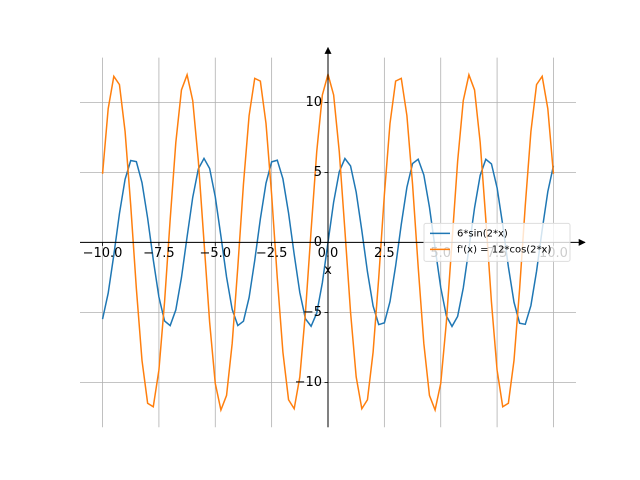 The height and width of the screenshot is (480, 640). Describe the element at coordinates (328, 270) in the screenshot. I see `x-axis-label: x` at that location.